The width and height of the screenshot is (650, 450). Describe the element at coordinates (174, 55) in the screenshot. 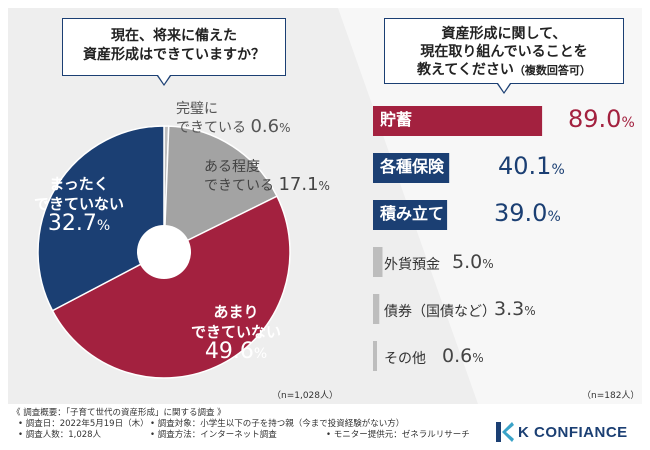

I see `left-question-line2: 資産形成はできていますか？` at that location.